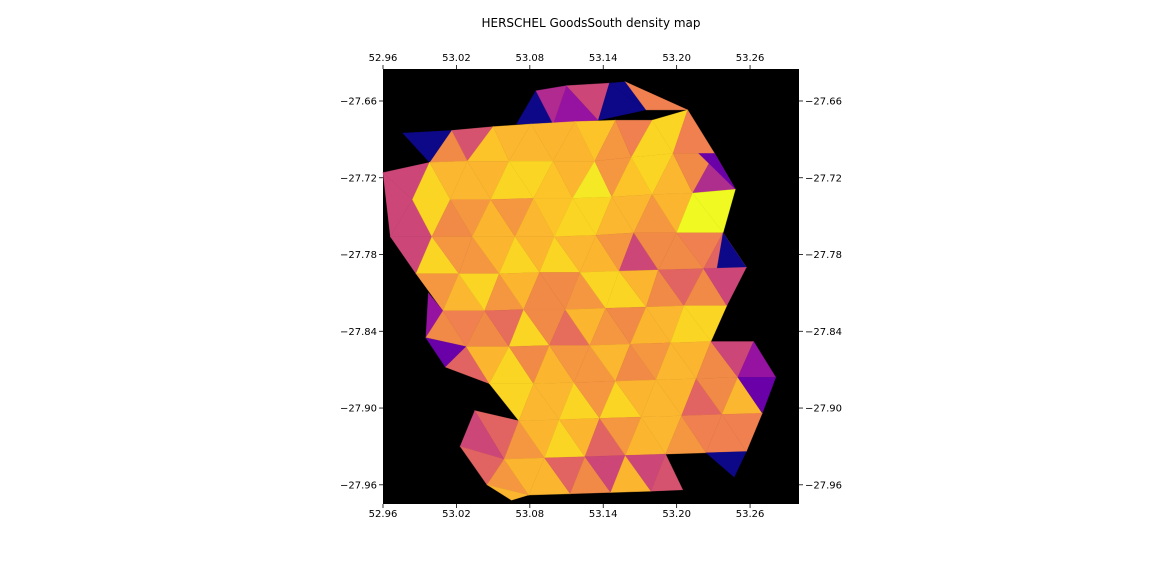  I want to click on x-tick-label-top-4: 53.20, so click(676, 58).